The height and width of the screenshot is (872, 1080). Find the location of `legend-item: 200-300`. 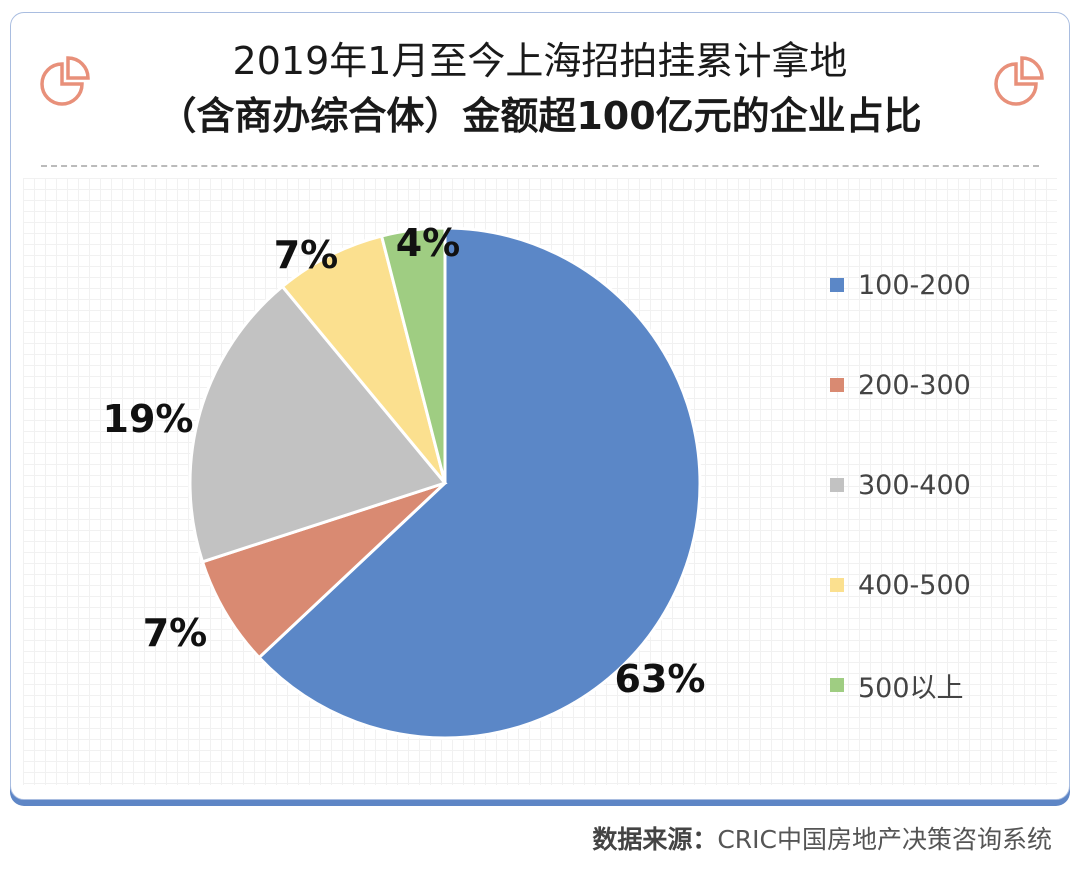

legend-item: 200-300 is located at coordinates (900, 385).